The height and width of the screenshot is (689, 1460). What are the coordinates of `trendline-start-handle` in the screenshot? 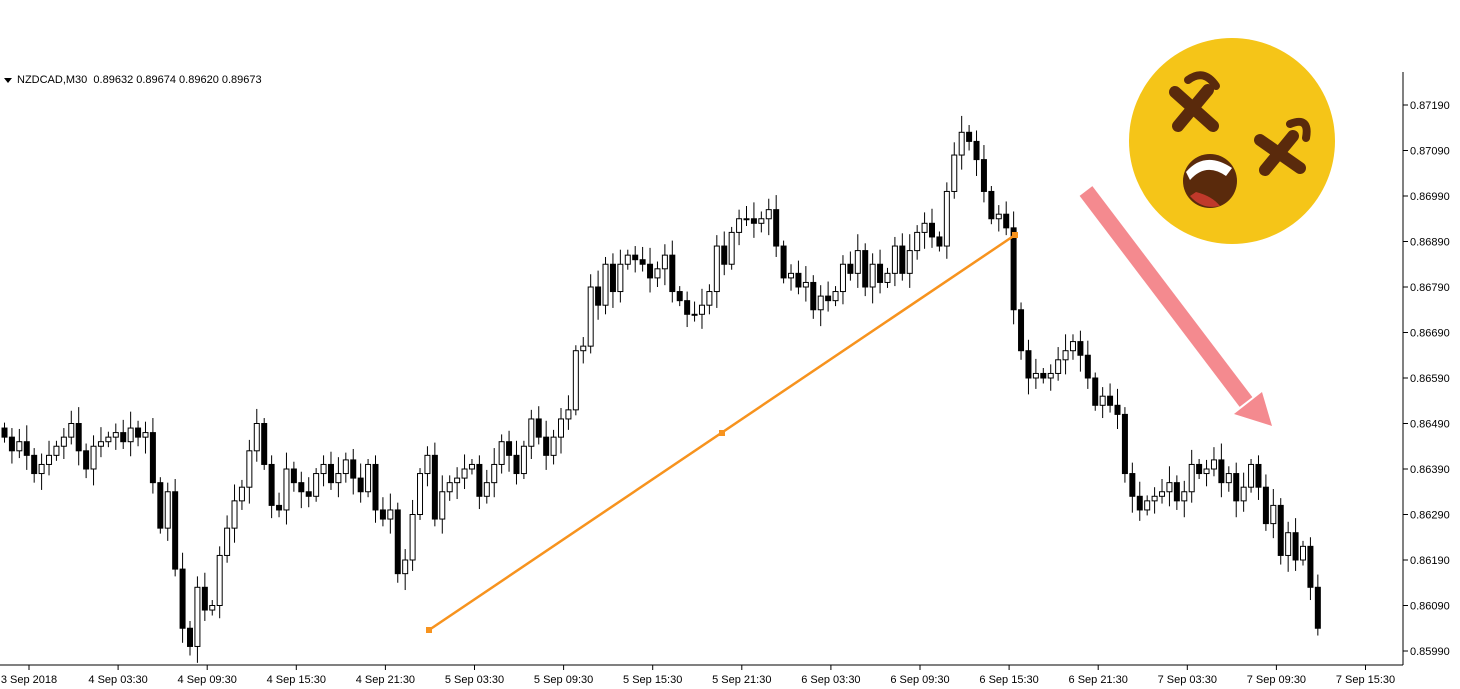 It's located at (429, 630).